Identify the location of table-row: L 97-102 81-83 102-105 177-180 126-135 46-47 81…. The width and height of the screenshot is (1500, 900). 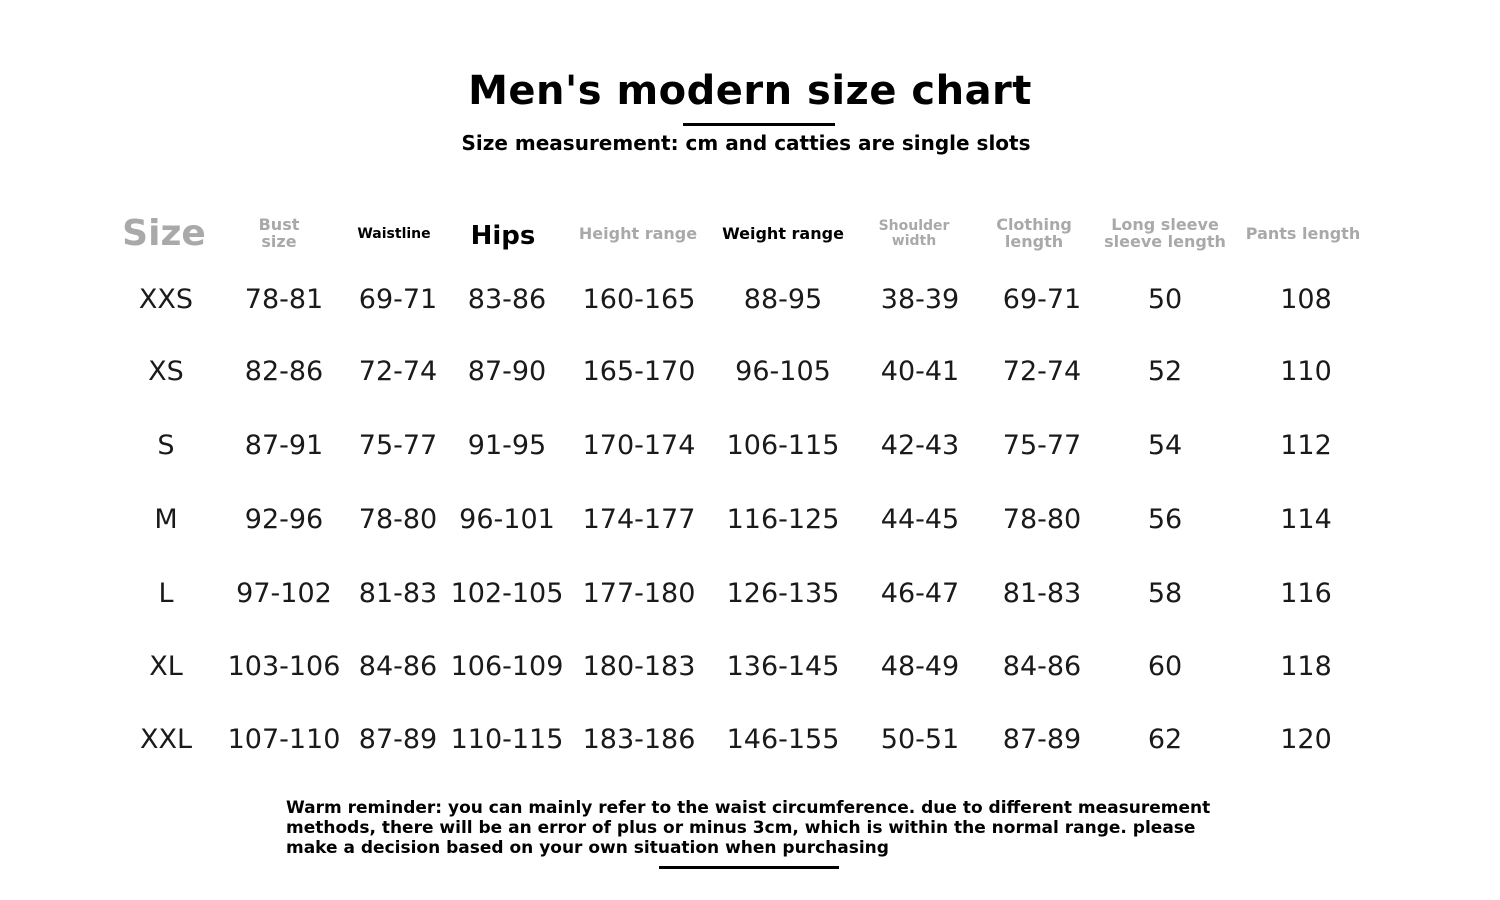
(750, 594).